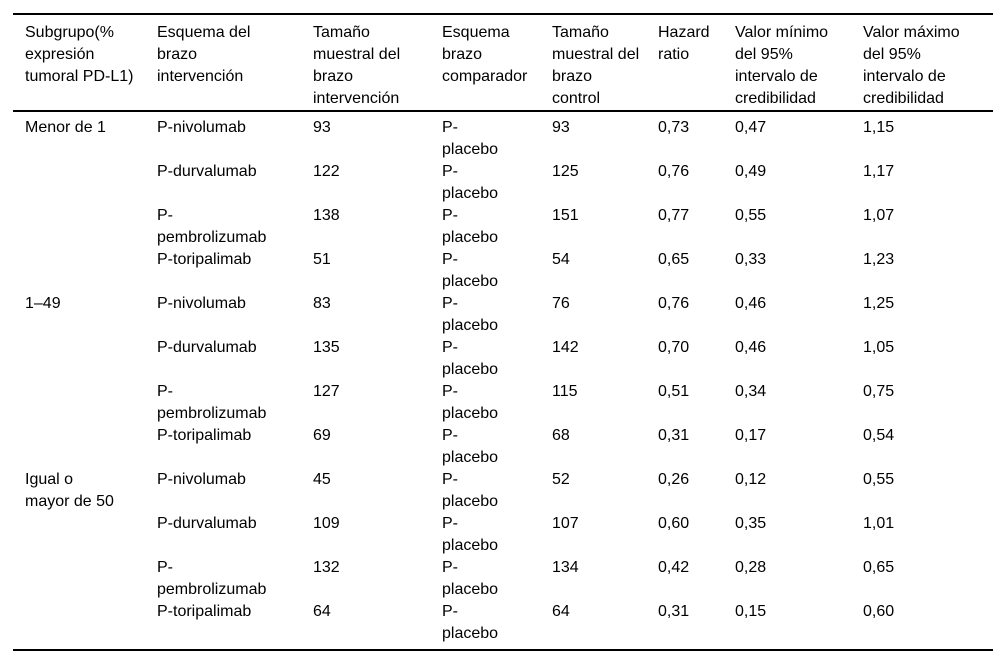 This screenshot has width=1000, height=665. I want to click on cell-n-intervention: 135, so click(326, 347).